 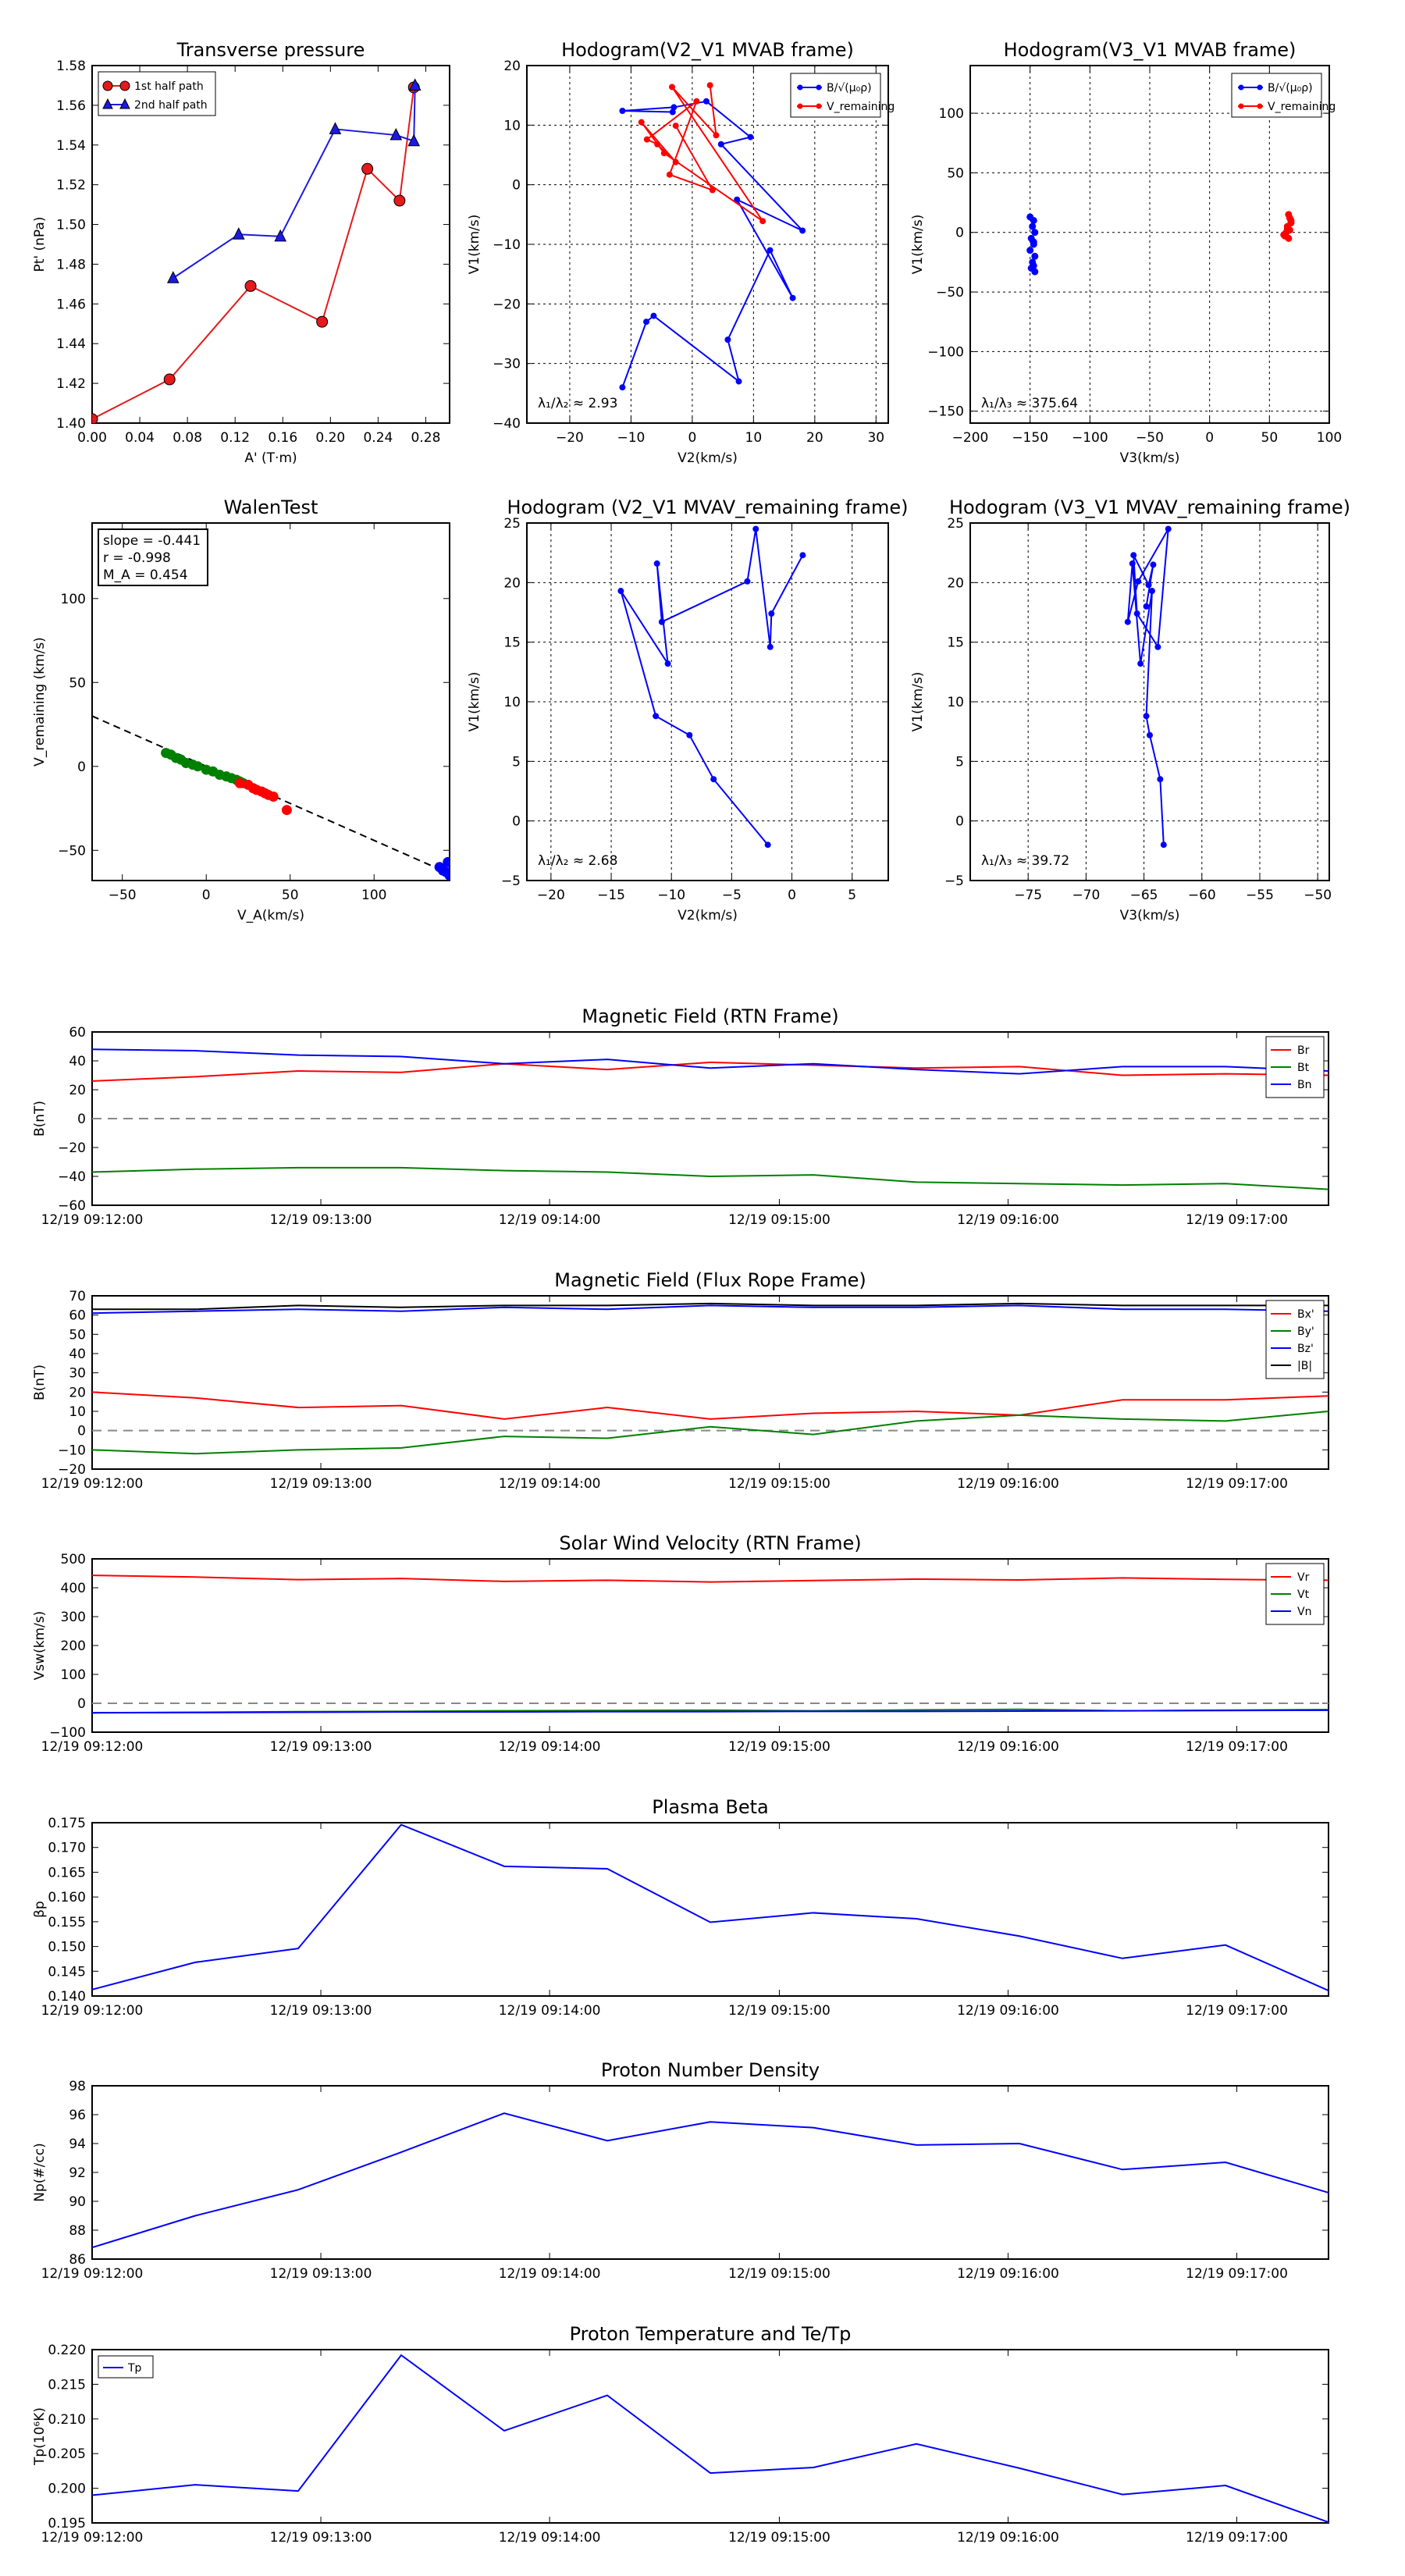 What do you see at coordinates (946, 352) in the screenshot?
I see `y-tick-label: −100` at bounding box center [946, 352].